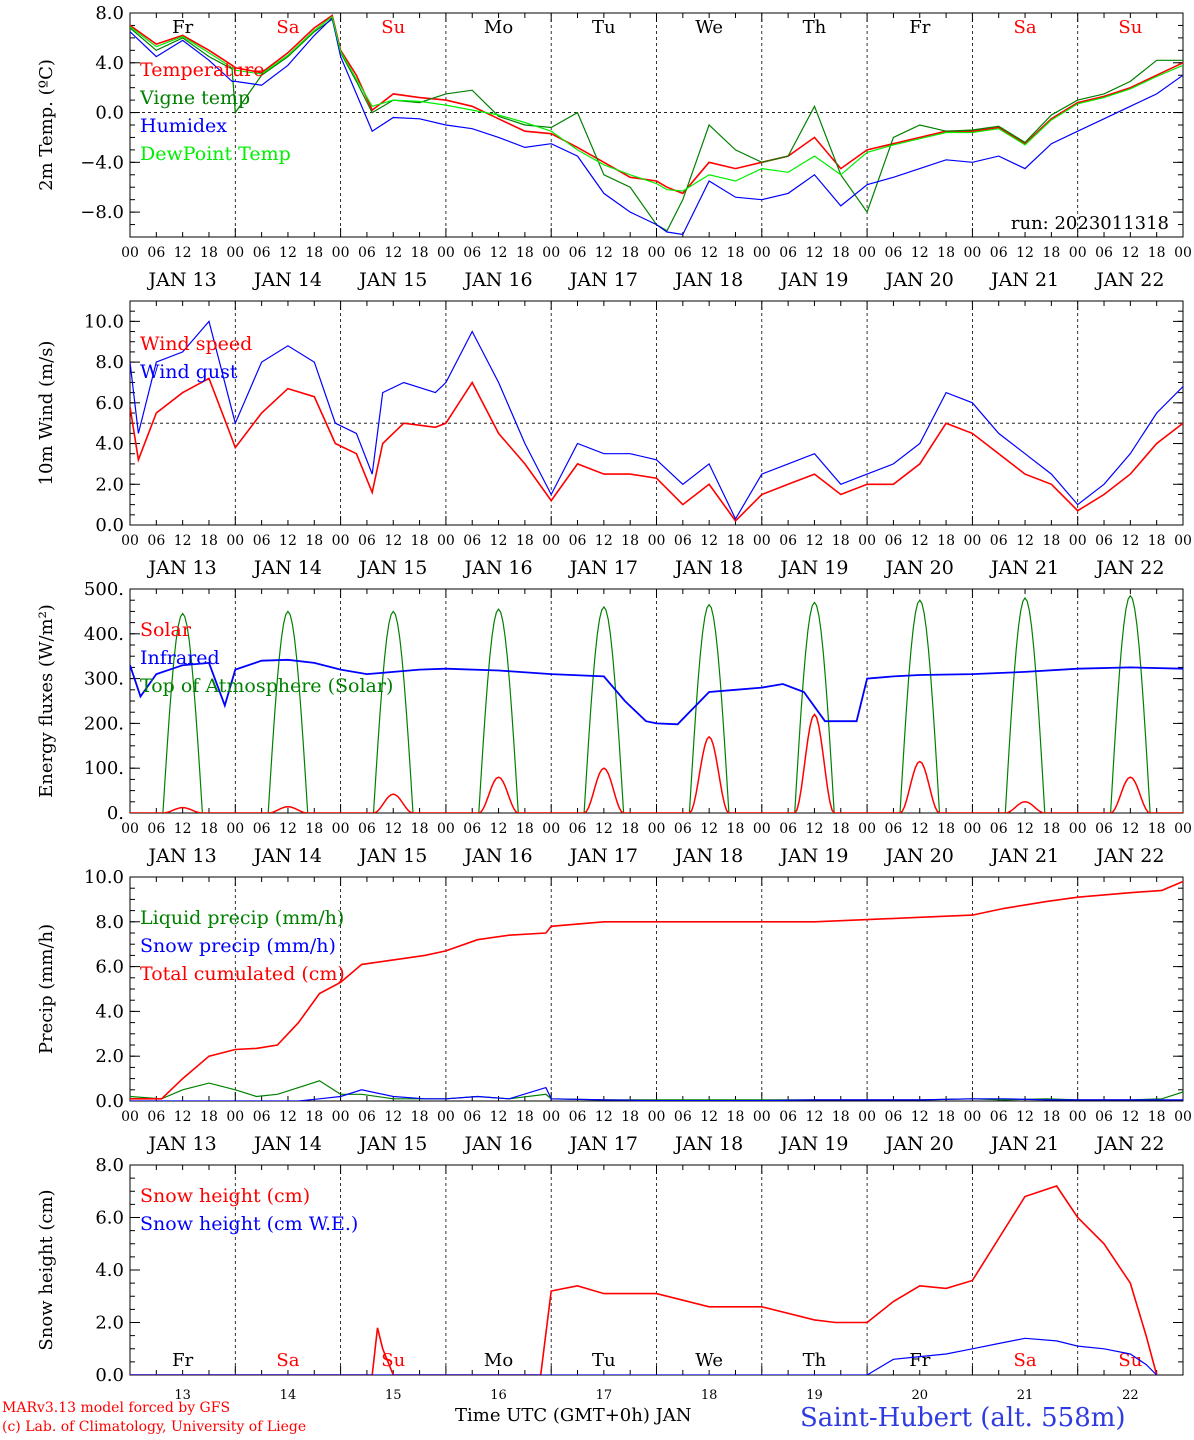 Image resolution: width=1194 pixels, height=1440 pixels. What do you see at coordinates (225, 1196) in the screenshot?
I see `legend-entry: Snow height (cm)` at bounding box center [225, 1196].